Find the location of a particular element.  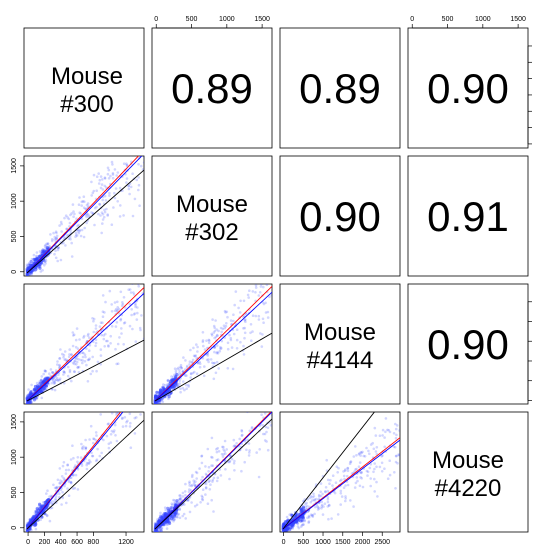

panel-frame-r0-c3 is located at coordinates (468, 88).